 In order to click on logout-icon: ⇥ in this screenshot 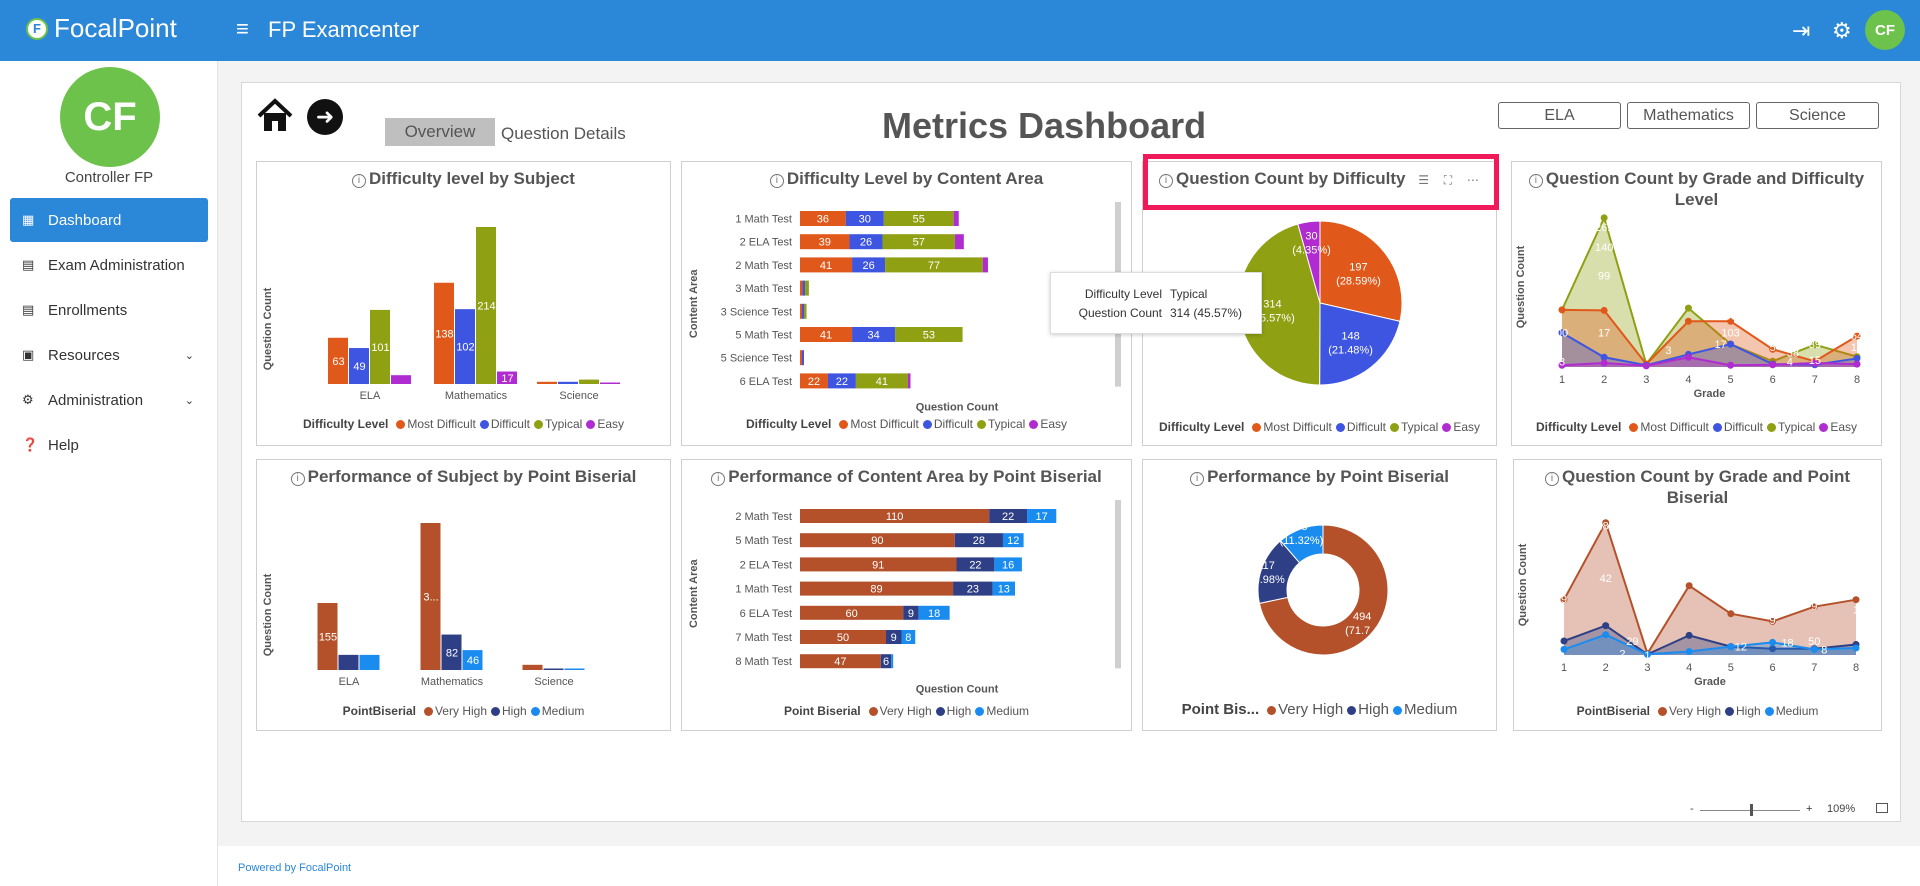, I will do `click(1801, 30)`.